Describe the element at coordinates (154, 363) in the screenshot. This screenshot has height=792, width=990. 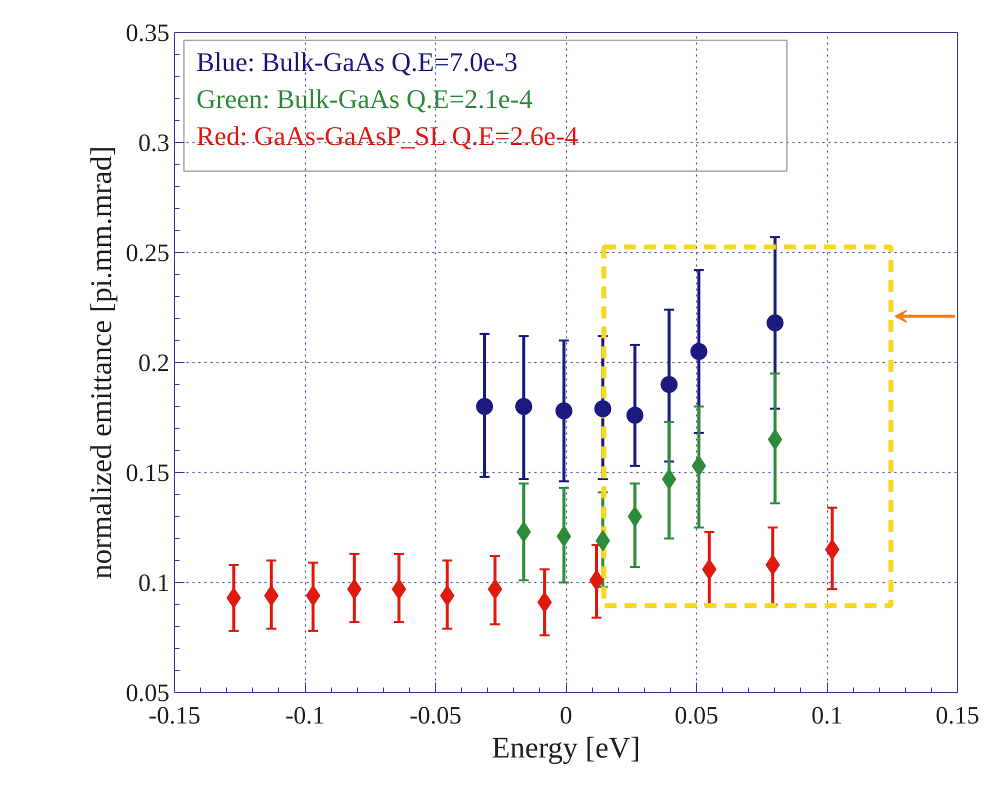
I see `y-tick-label: 0.2` at that location.